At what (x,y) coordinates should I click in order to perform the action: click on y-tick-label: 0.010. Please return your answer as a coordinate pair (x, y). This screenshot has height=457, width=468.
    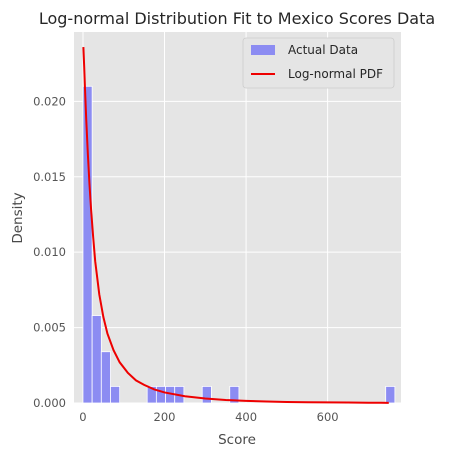
    Looking at the image, I should click on (49, 252).